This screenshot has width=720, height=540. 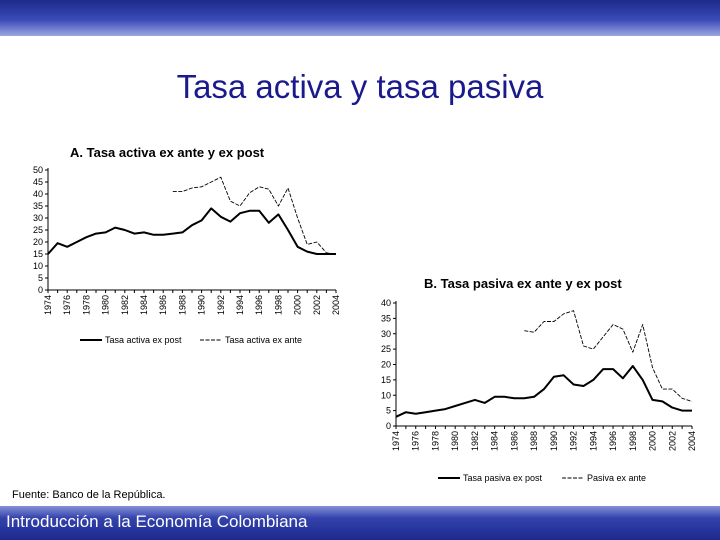 I want to click on y-tick-label: 50, so click(x=38, y=170).